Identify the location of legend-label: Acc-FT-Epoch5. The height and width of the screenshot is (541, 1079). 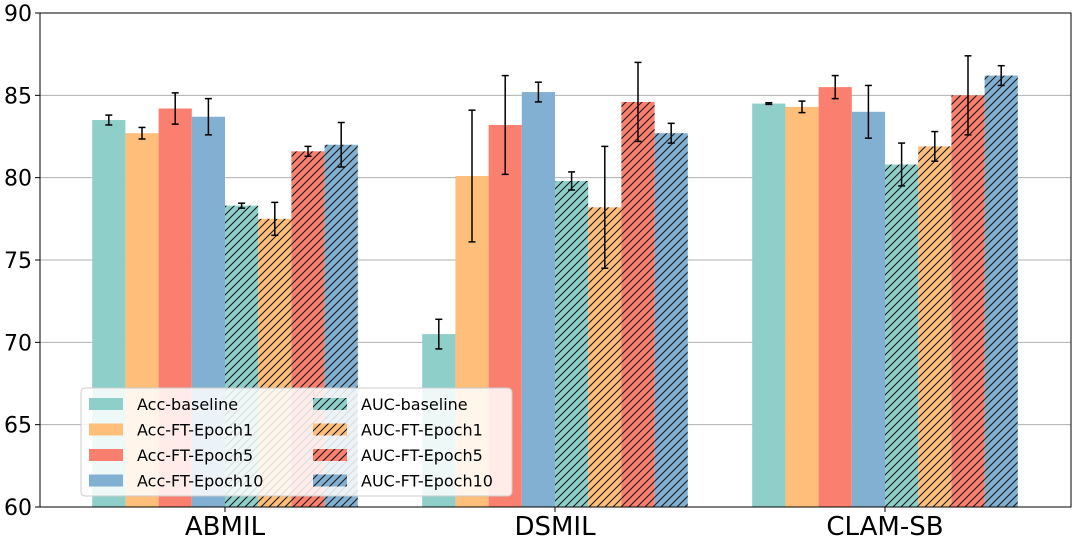
(195, 455).